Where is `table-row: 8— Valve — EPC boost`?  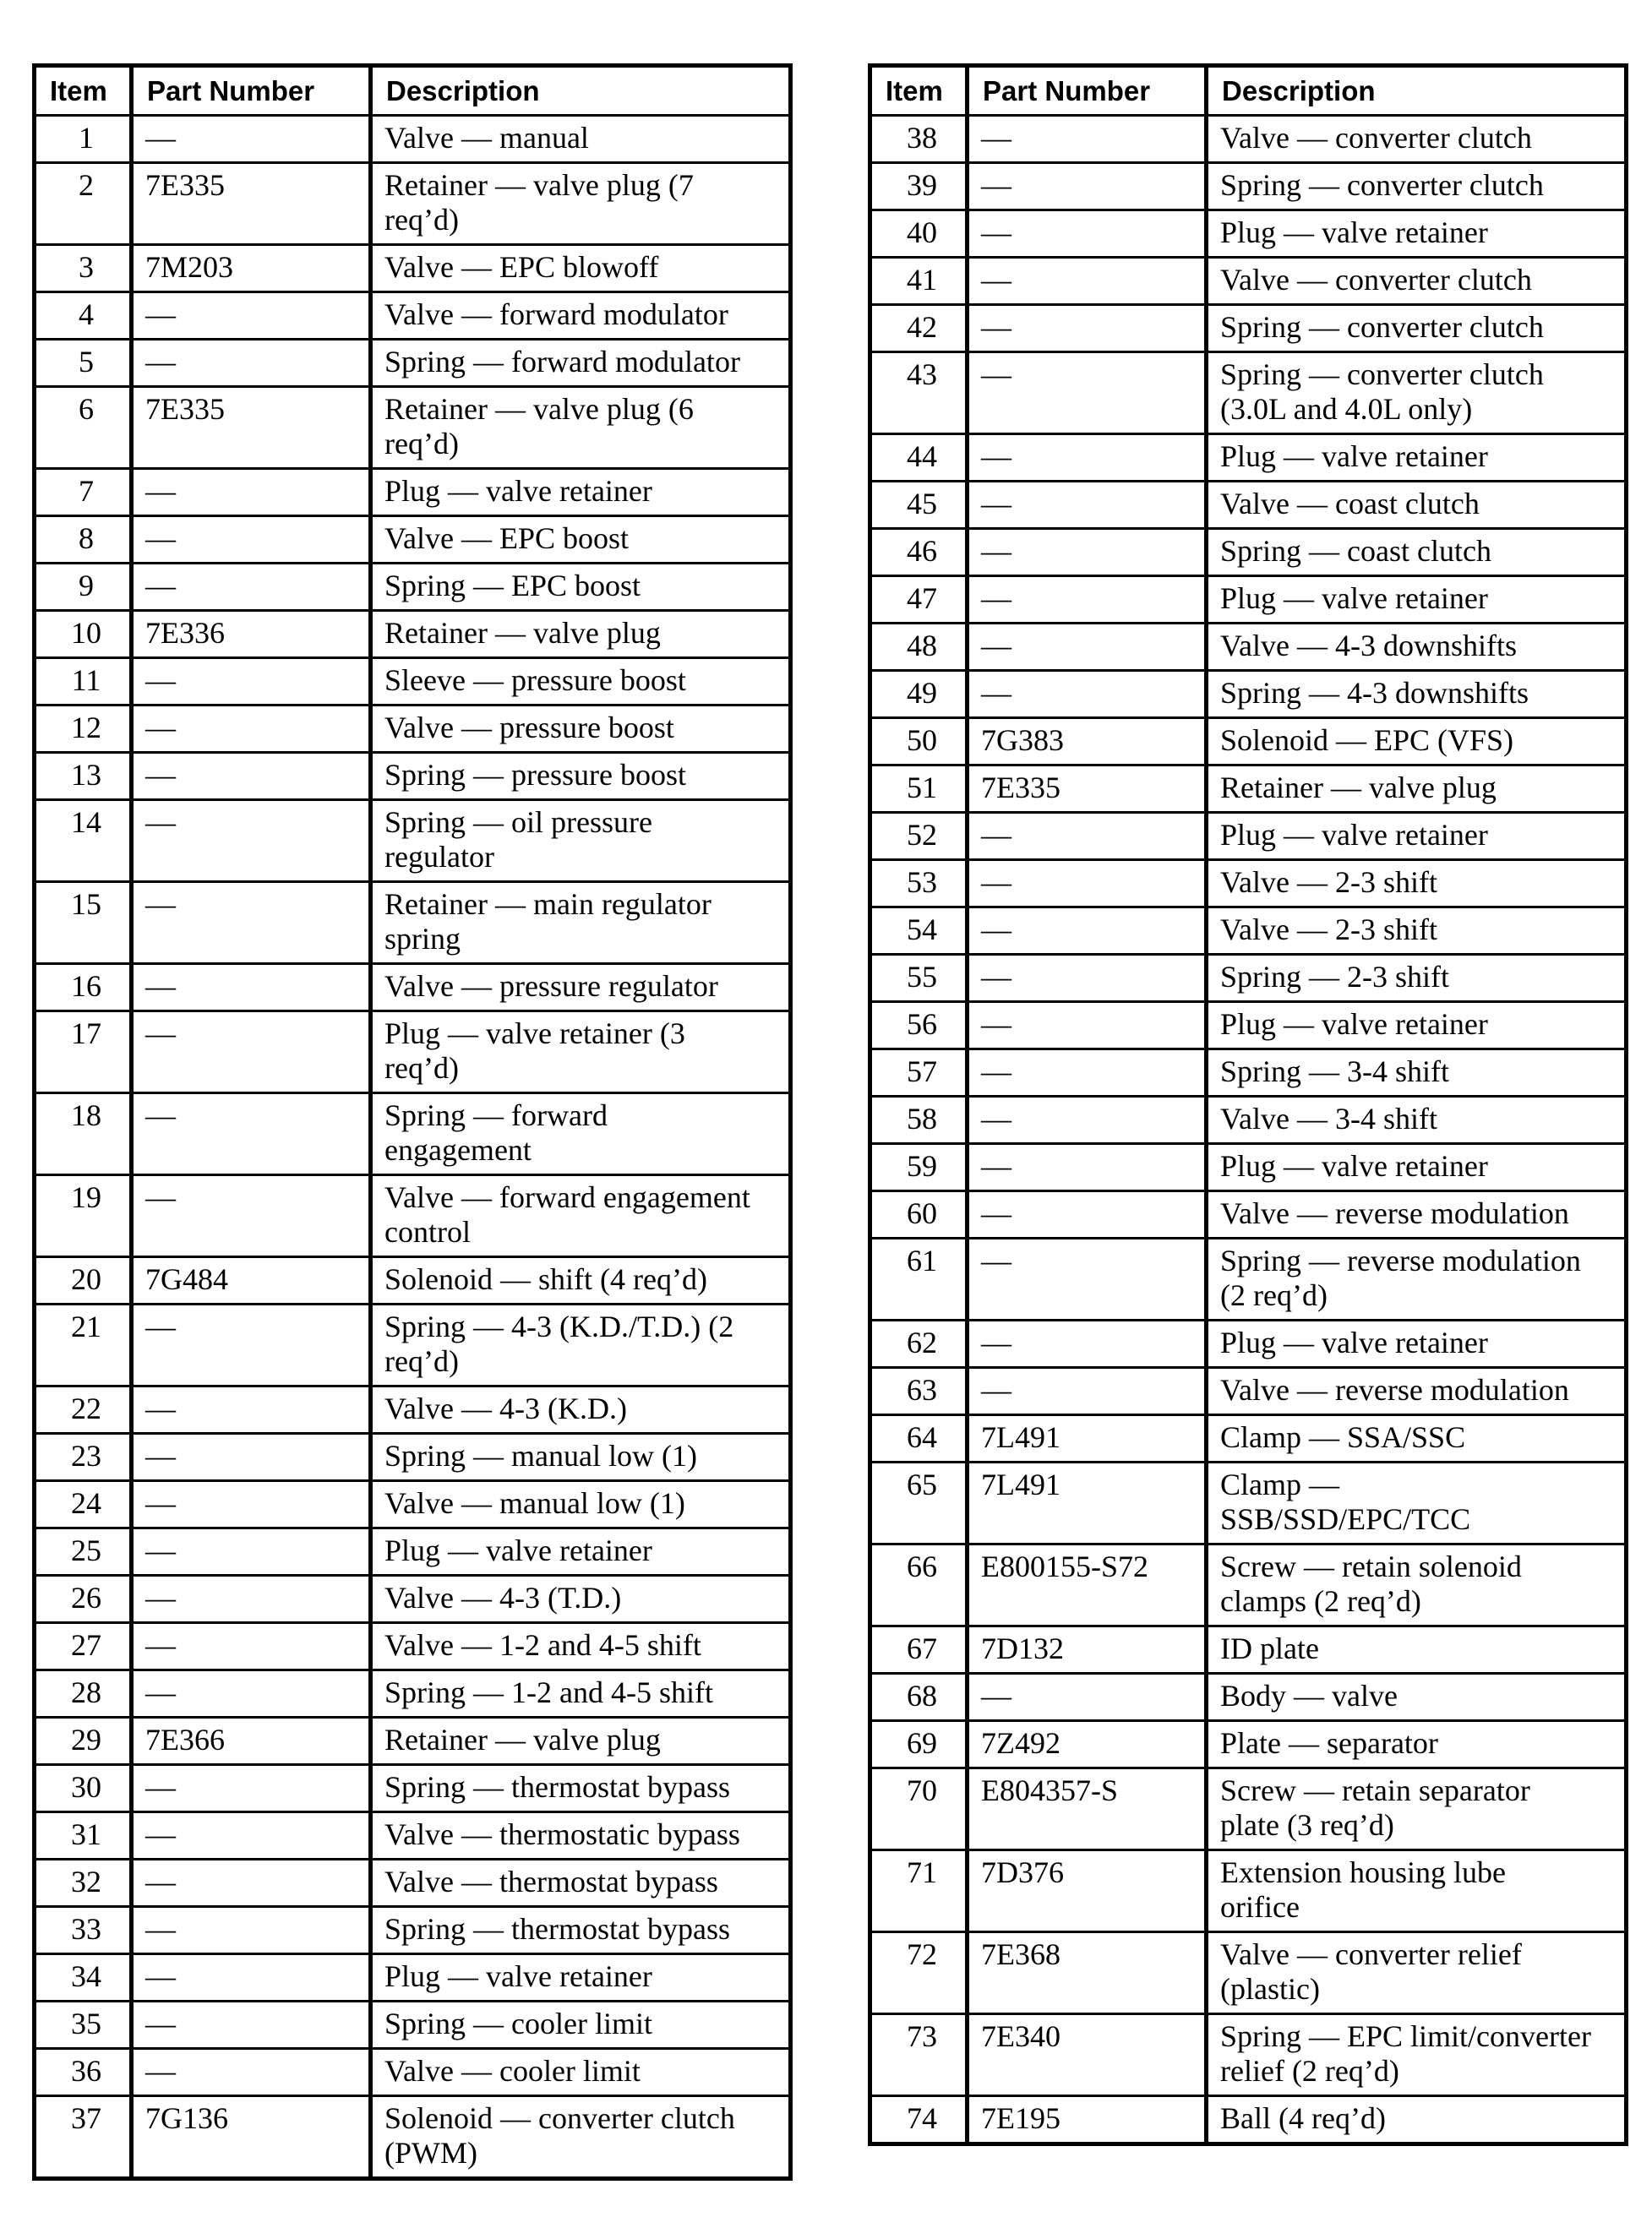 table-row: 8— Valve — EPC boost is located at coordinates (413, 539).